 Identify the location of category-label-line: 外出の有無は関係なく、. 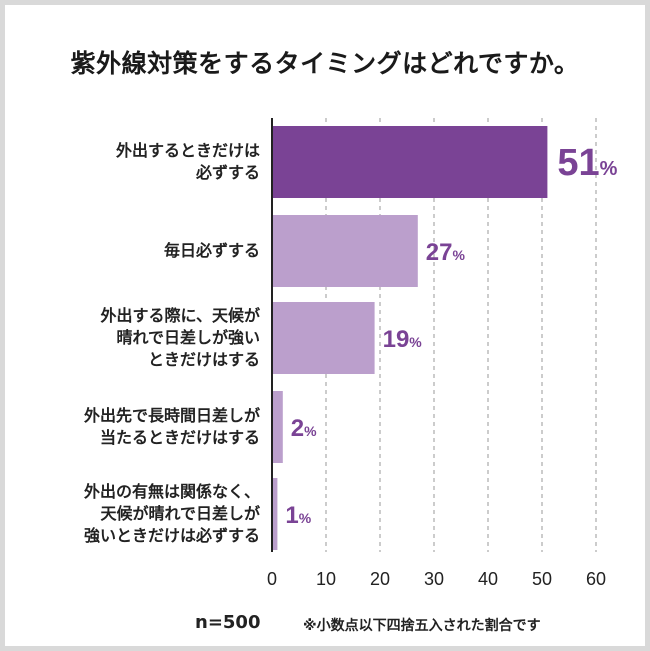
(171, 491).